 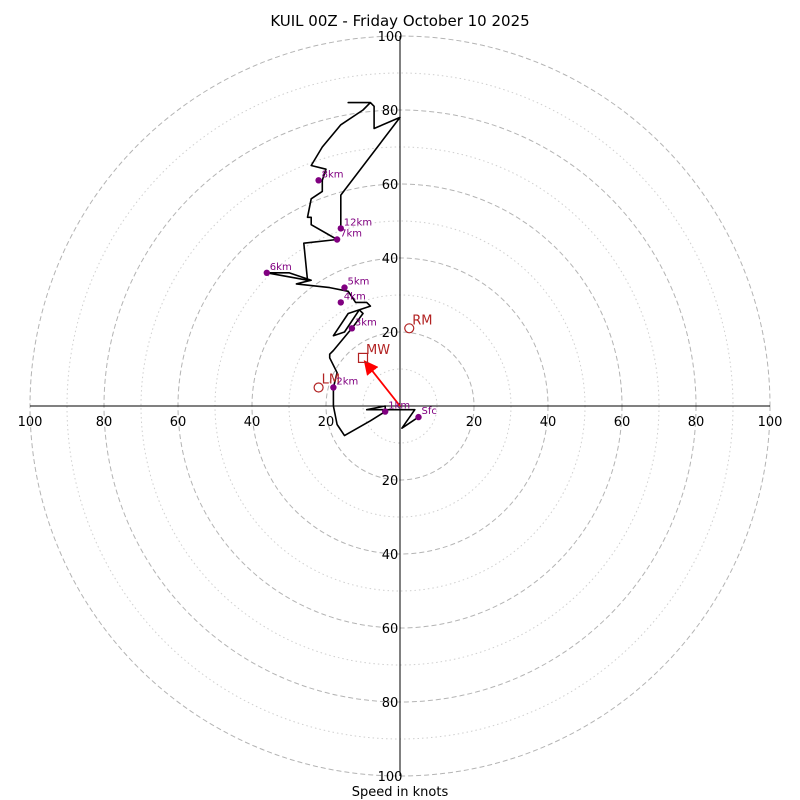 I want to click on height-label-7km: 7km, so click(x=351, y=234).